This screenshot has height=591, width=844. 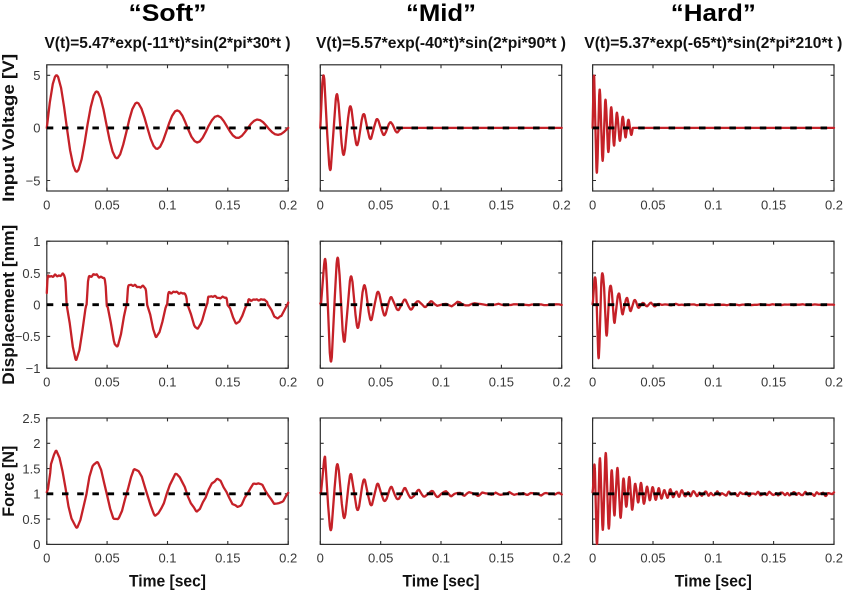 What do you see at coordinates (441, 43) in the screenshot?
I see `svg-text:V(t)=5.57*exp(-40*t)*sin(2*pi*: V(t)=5.57*exp(-40*t)*sin(2*pi*90*t )` at bounding box center [441, 43].